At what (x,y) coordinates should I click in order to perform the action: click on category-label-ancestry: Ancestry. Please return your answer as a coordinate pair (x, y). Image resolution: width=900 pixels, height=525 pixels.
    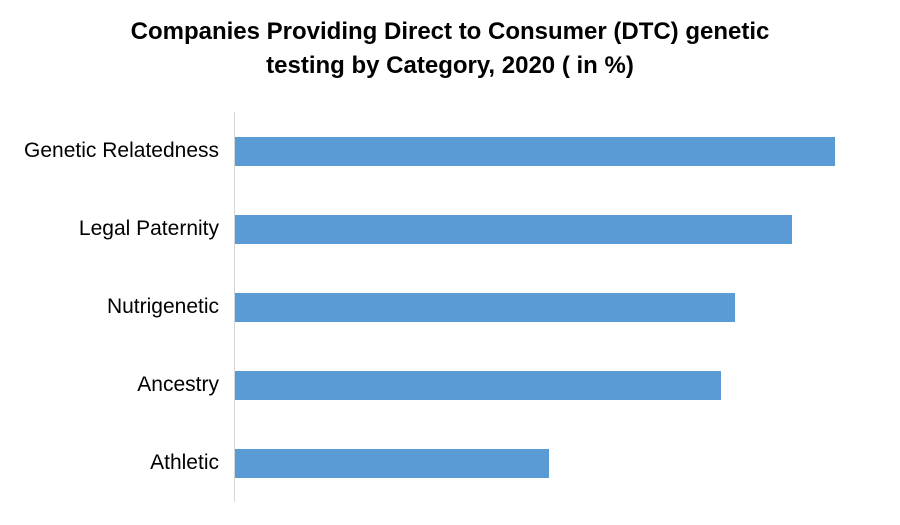
    Looking at the image, I should click on (178, 384).